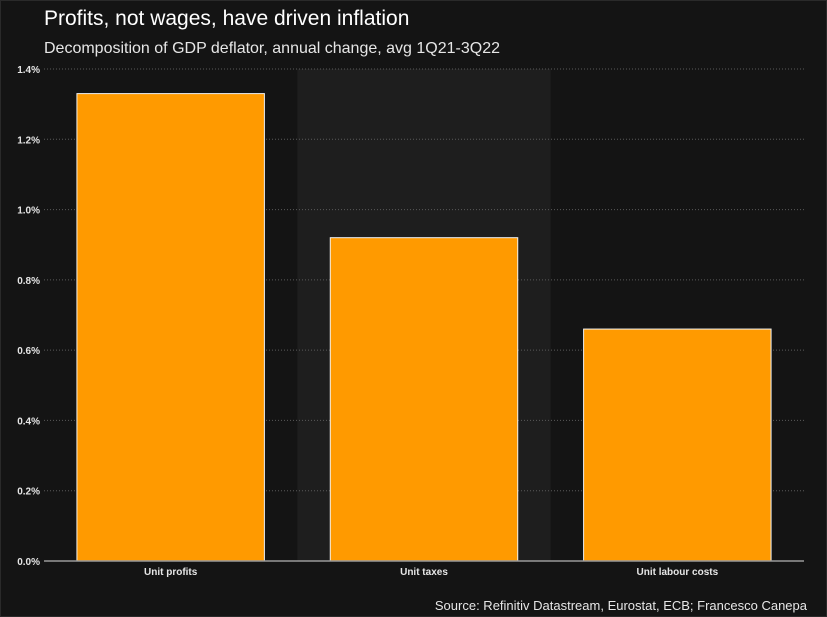 The height and width of the screenshot is (617, 827). Describe the element at coordinates (677, 572) in the screenshot. I see `x-tick-label: Unit labour costs` at that location.